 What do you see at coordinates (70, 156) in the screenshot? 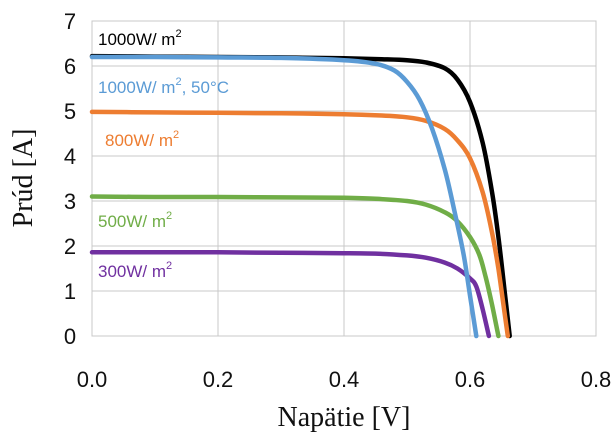
I see `y-tick-label: 4` at bounding box center [70, 156].